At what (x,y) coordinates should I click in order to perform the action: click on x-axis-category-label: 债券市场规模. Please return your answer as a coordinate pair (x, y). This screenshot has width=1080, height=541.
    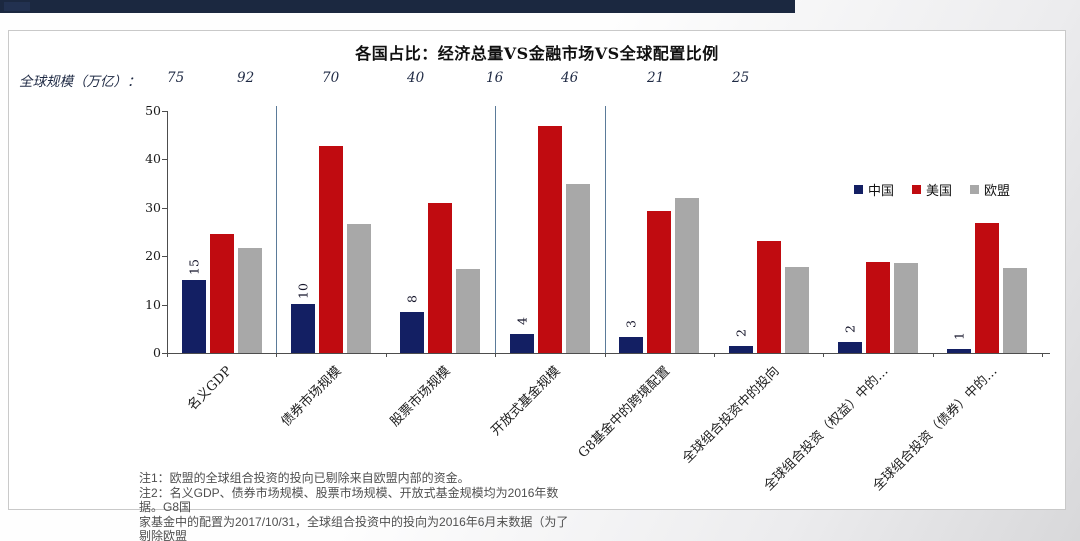
    Looking at the image, I should click on (311, 396).